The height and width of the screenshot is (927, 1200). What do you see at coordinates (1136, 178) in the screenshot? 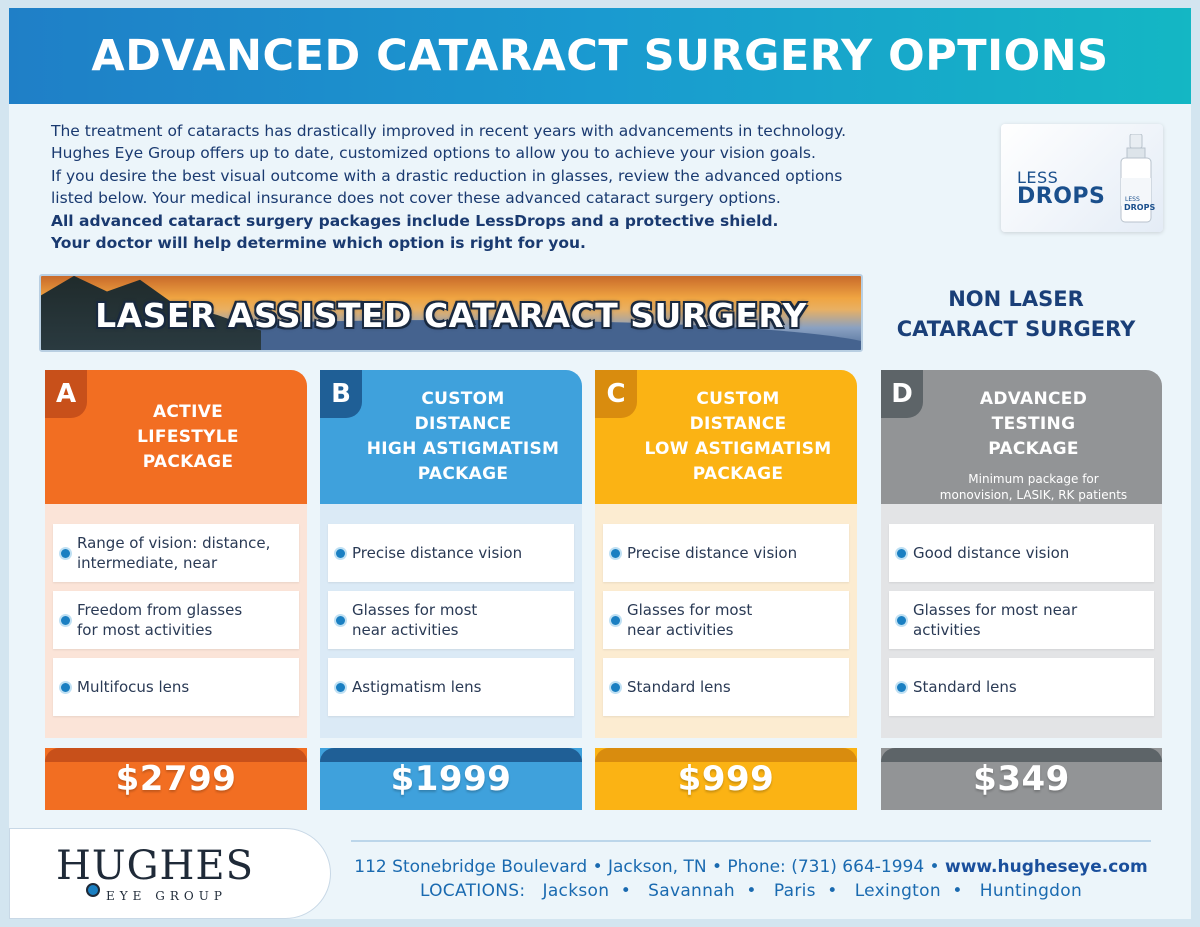
I see `eye-drop-bottle-icon` at bounding box center [1136, 178].